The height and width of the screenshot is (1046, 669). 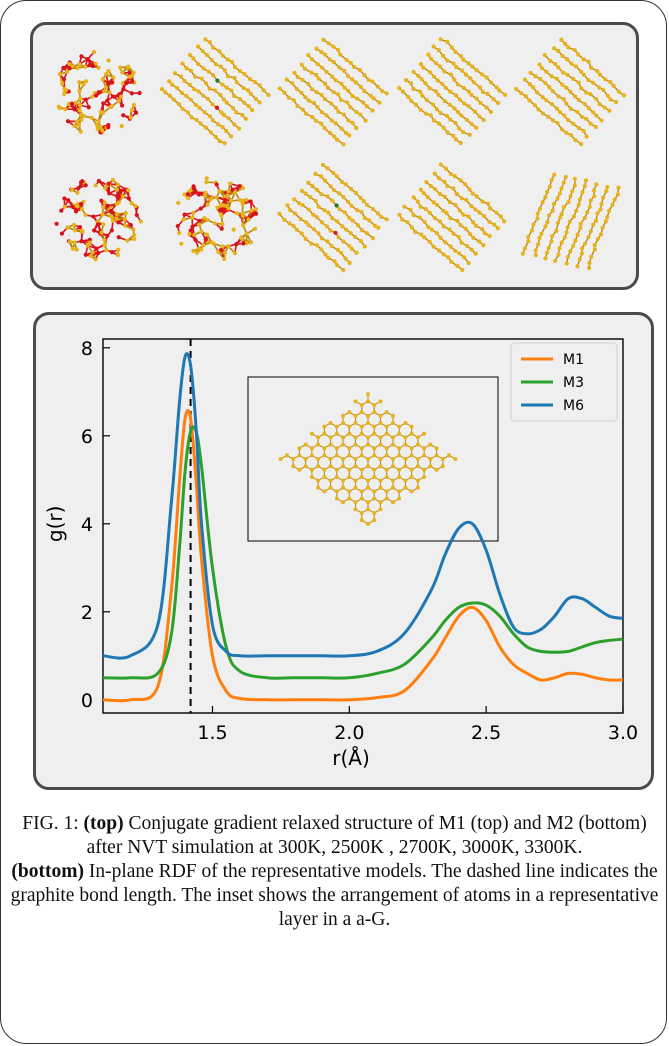 What do you see at coordinates (573, 383) in the screenshot?
I see `legend-label-m3: M3` at bounding box center [573, 383].